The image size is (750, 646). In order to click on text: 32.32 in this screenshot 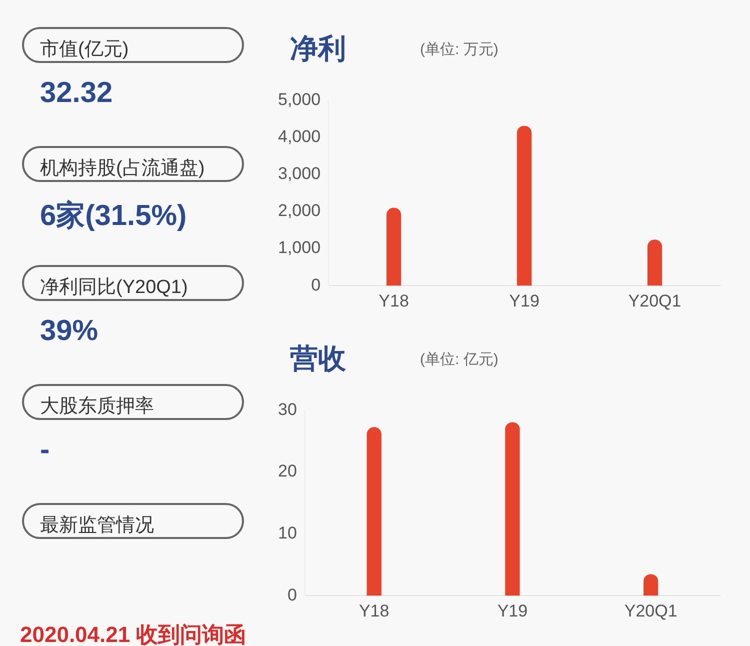, I will do `click(76, 93)`.